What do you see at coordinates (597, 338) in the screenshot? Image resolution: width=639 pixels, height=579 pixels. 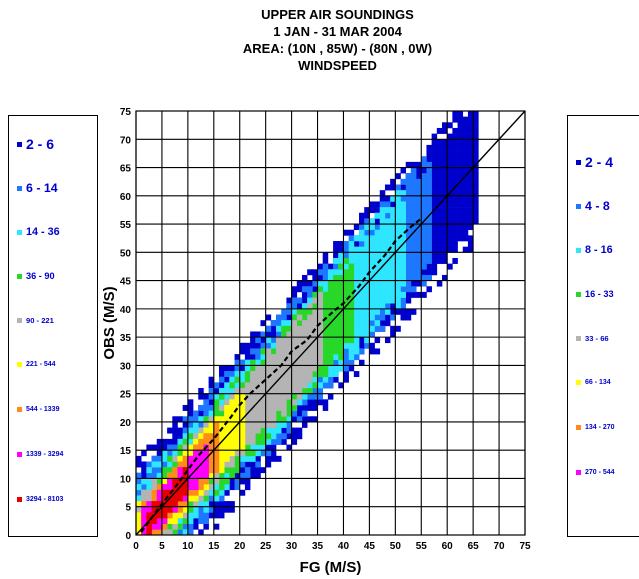 I see `legend-label: 33 - 66` at bounding box center [597, 338].